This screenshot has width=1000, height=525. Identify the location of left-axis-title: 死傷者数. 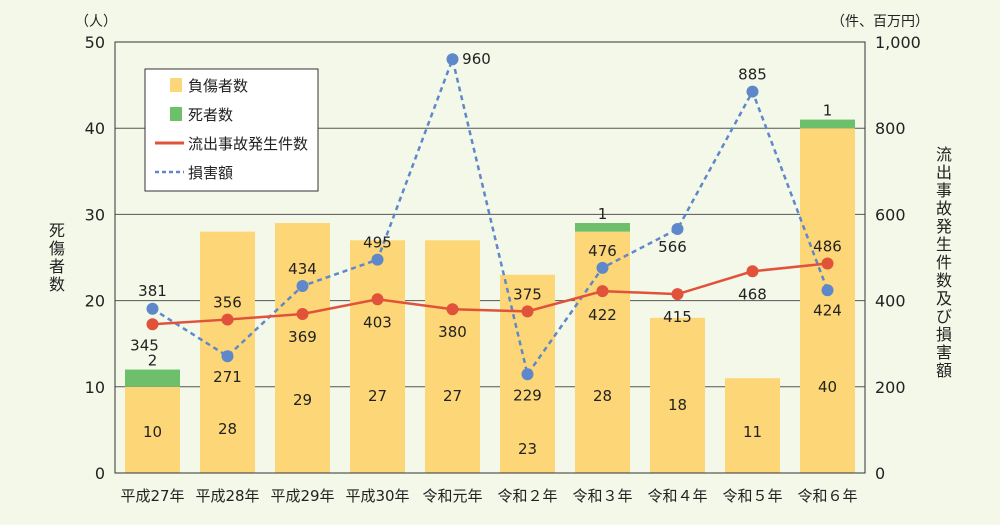
(57, 257).